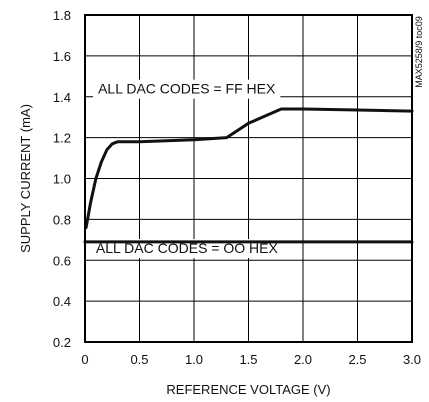  Describe the element at coordinates (419, 52) in the screenshot. I see `figure-id-label: MAX5258/9 toc09` at that location.